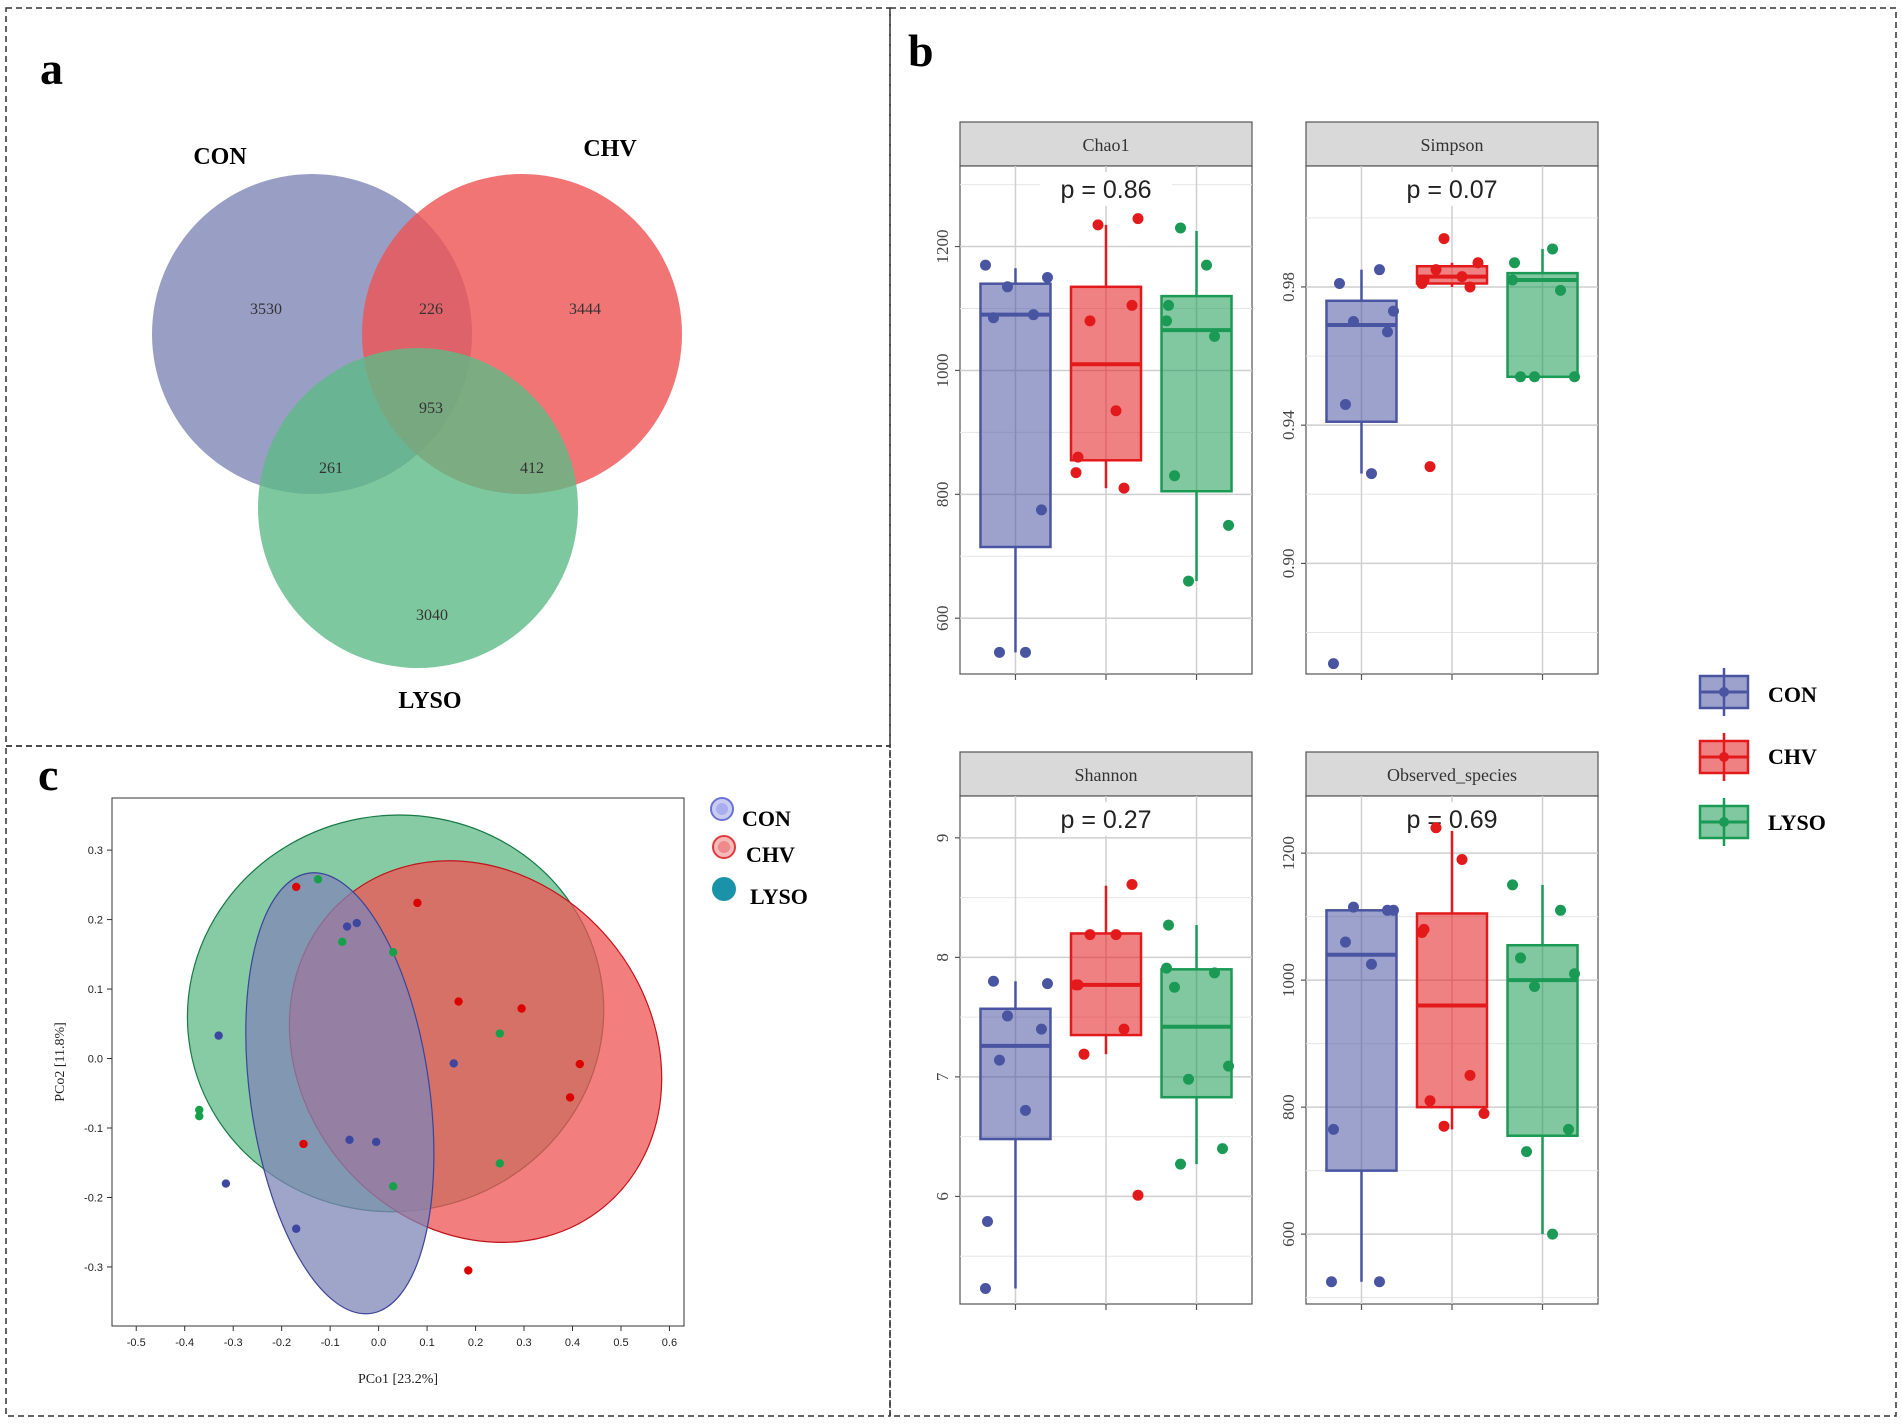 This screenshot has width=1902, height=1424. What do you see at coordinates (770, 854) in the screenshot?
I see `pcoa-legend-label-chv: CHV` at bounding box center [770, 854].